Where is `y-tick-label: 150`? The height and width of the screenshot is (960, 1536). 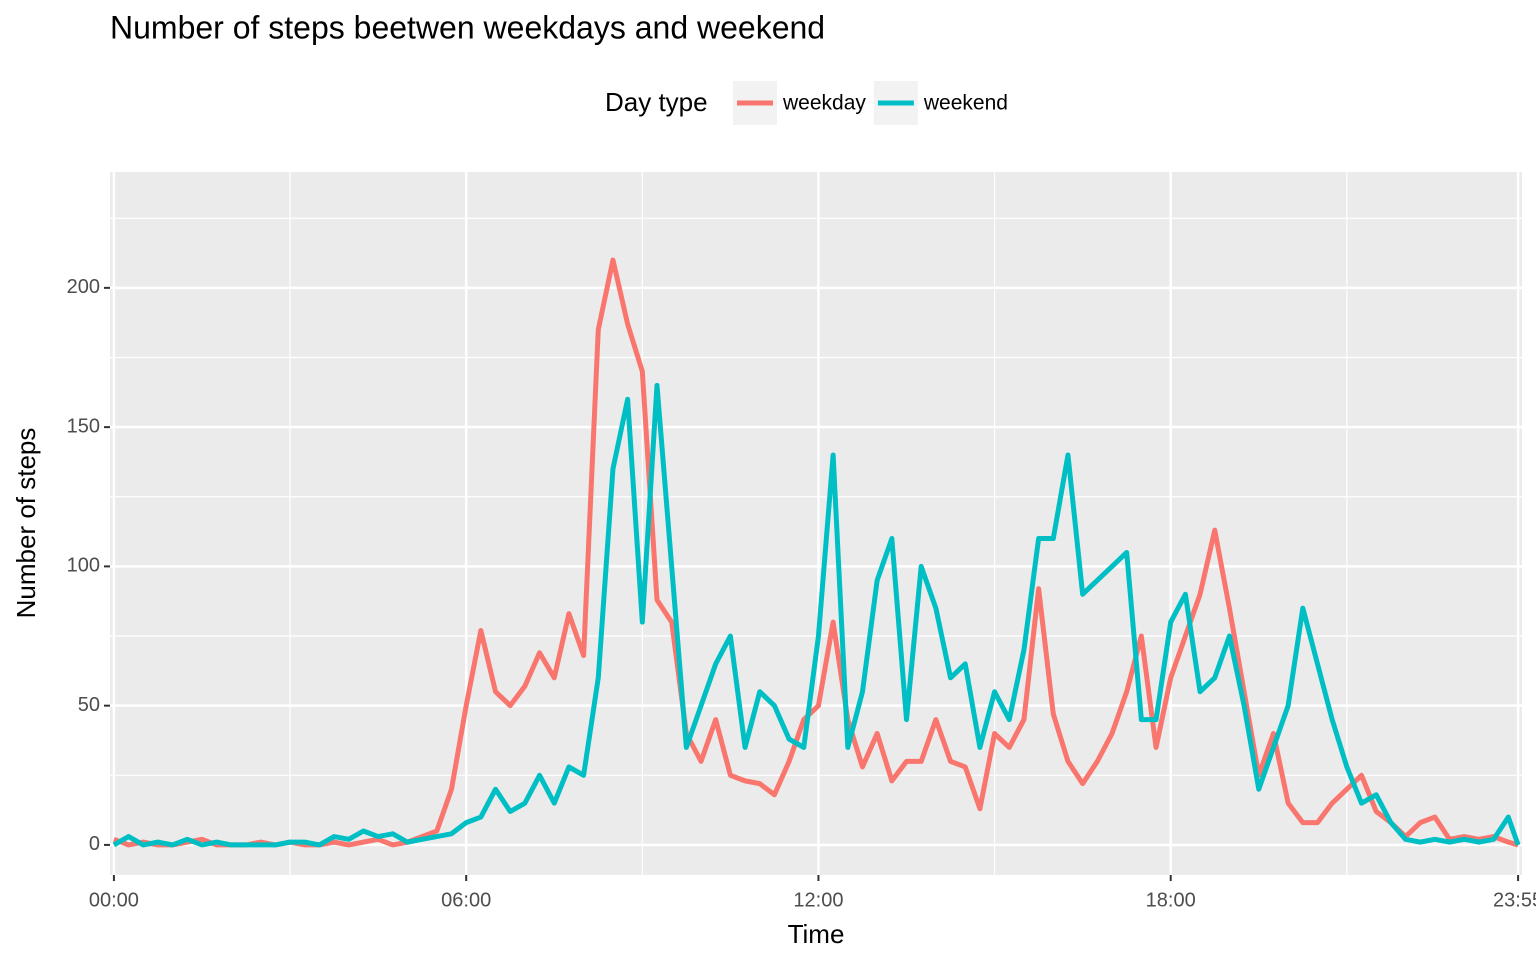
y-tick-label: 150 is located at coordinates (83, 426).